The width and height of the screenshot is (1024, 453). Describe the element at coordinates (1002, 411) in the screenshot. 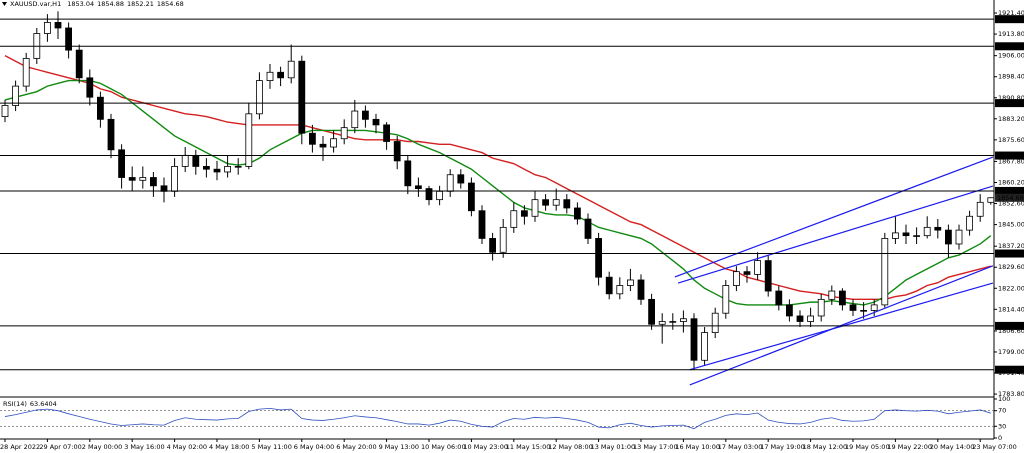

I see `rsi-tick-label: 70` at that location.